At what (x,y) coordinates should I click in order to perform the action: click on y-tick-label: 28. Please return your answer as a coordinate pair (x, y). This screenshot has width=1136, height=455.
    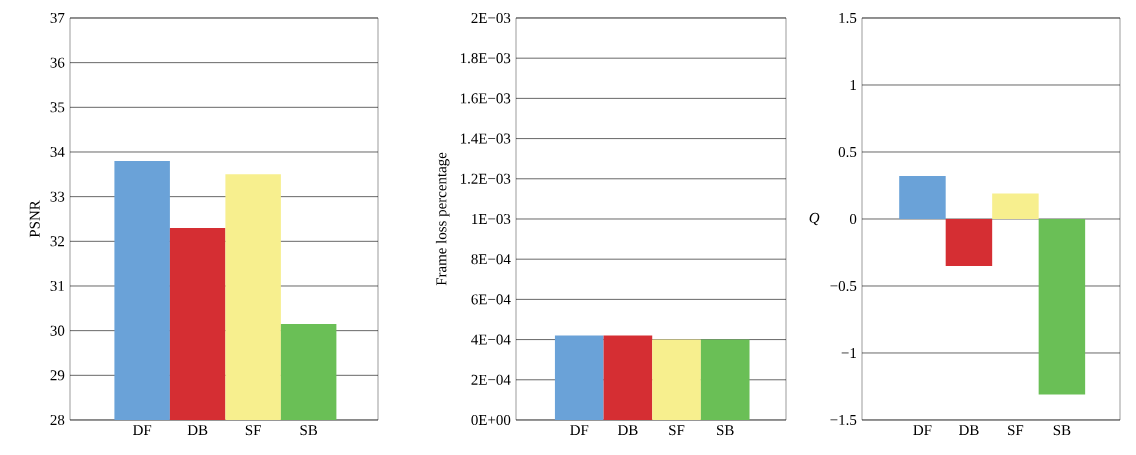
    Looking at the image, I should click on (57, 420).